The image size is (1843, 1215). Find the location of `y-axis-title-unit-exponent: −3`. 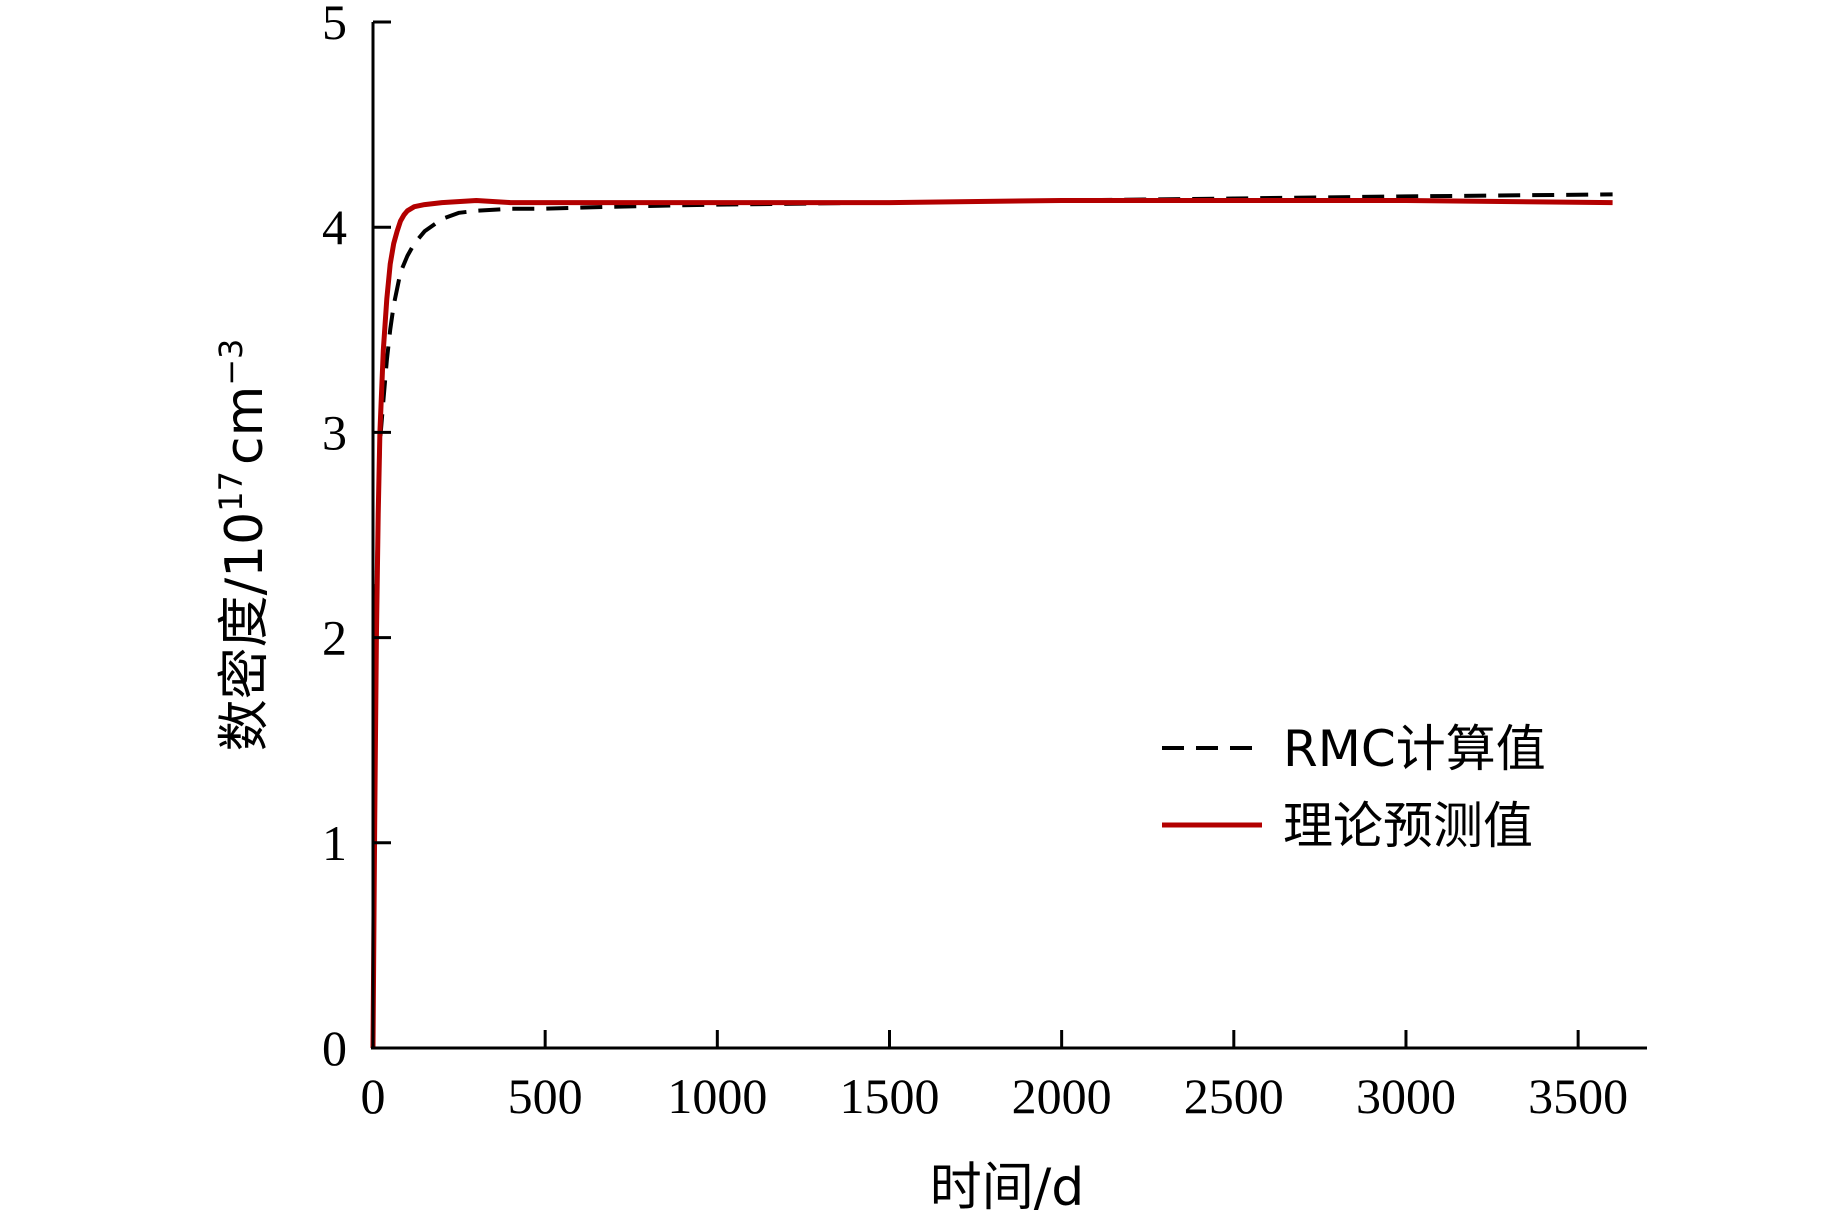

y-axis-title-unit-exponent: −3 is located at coordinates (231, 362).